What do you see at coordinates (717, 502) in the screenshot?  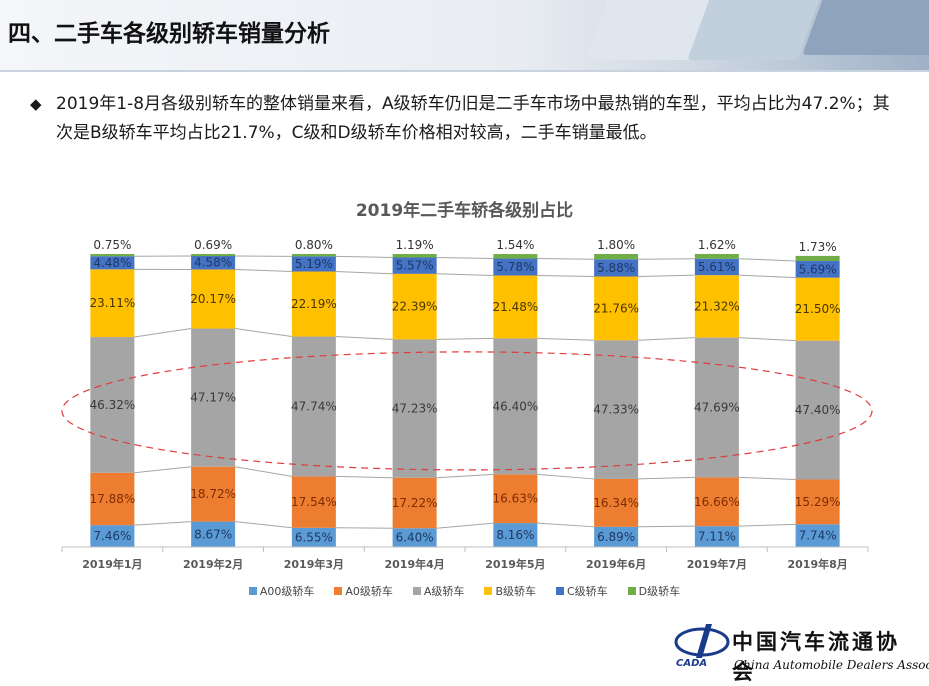 I see `data-label-a0: 16.66%` at bounding box center [717, 502].